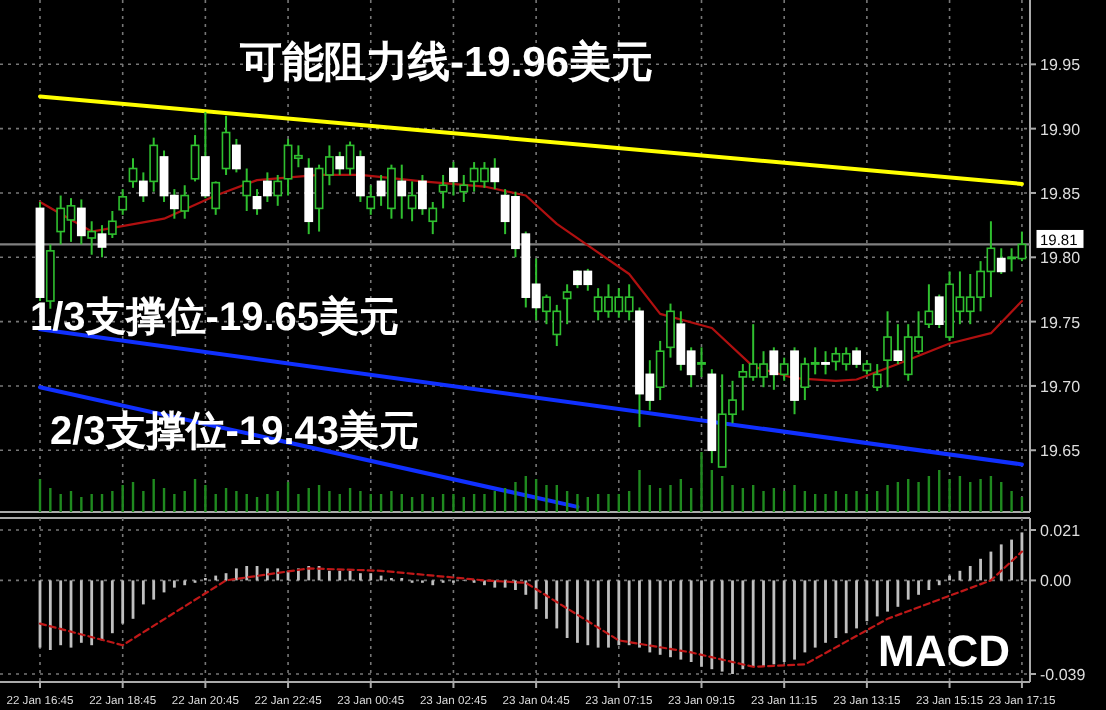 This screenshot has width=1106, height=710. What do you see at coordinates (1061, 65) in the screenshot?
I see `y-tick-label: 19.95` at bounding box center [1061, 65].